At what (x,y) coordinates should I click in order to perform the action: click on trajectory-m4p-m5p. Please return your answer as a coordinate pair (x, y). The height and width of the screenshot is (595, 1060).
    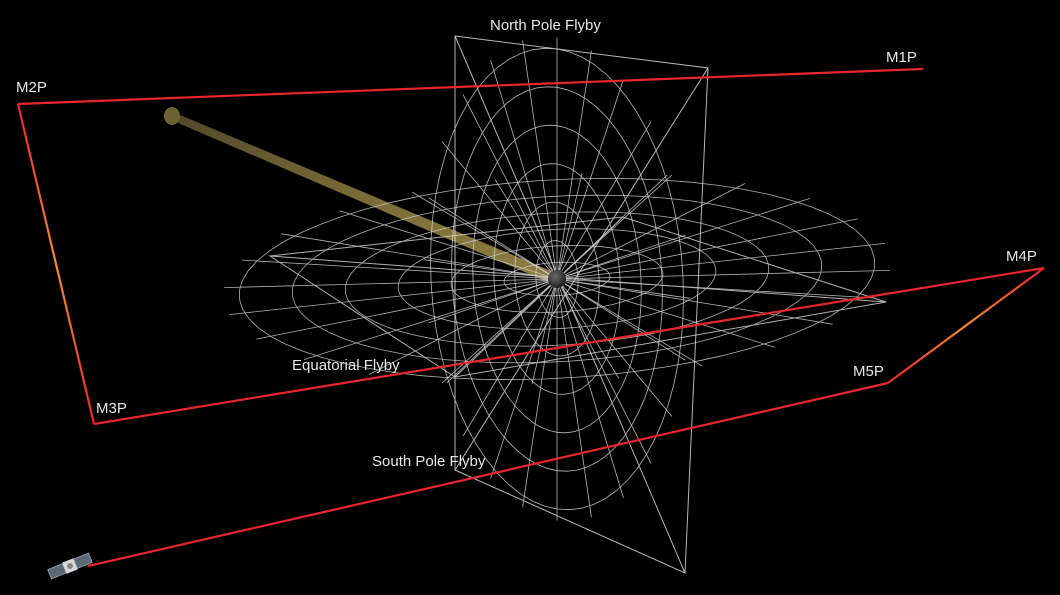
    Looking at the image, I should click on (966, 325).